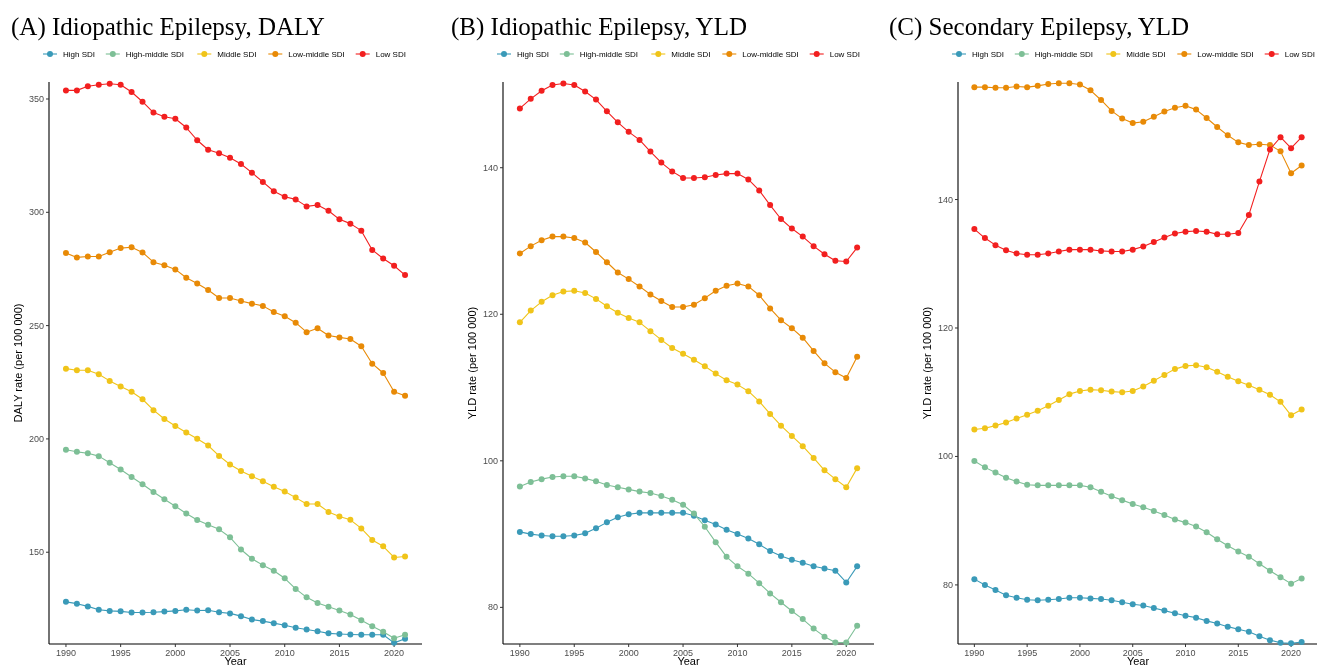 The image size is (1325, 669). What do you see at coordinates (945, 199) in the screenshot?
I see `y-tick-label: 140` at bounding box center [945, 199].